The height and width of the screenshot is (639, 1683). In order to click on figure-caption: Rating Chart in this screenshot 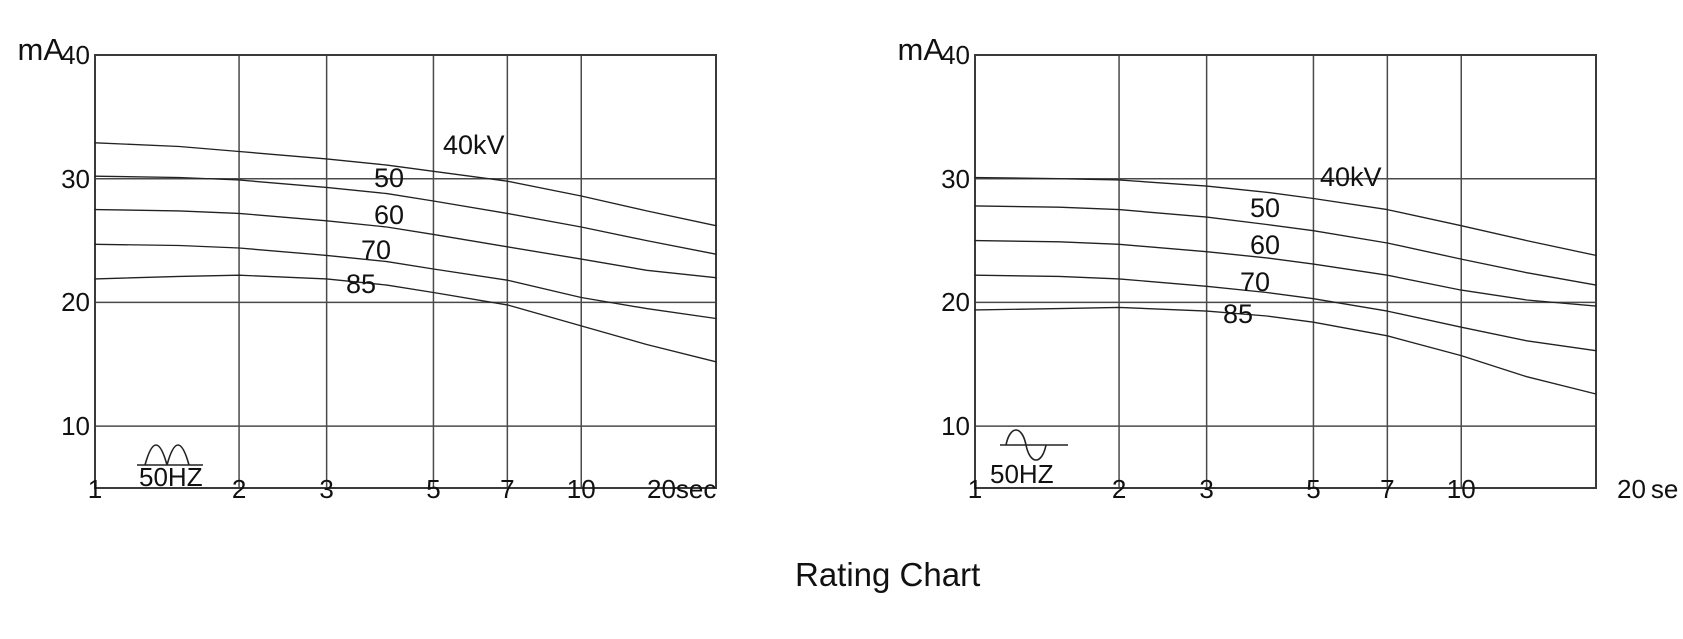, I will do `click(888, 574)`.